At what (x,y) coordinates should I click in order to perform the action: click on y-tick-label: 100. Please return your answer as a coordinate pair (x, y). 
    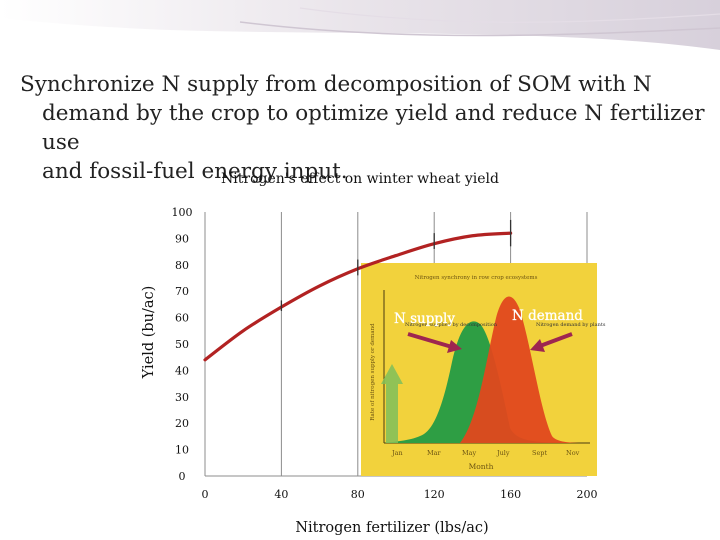
    Looking at the image, I should click on (182, 212).